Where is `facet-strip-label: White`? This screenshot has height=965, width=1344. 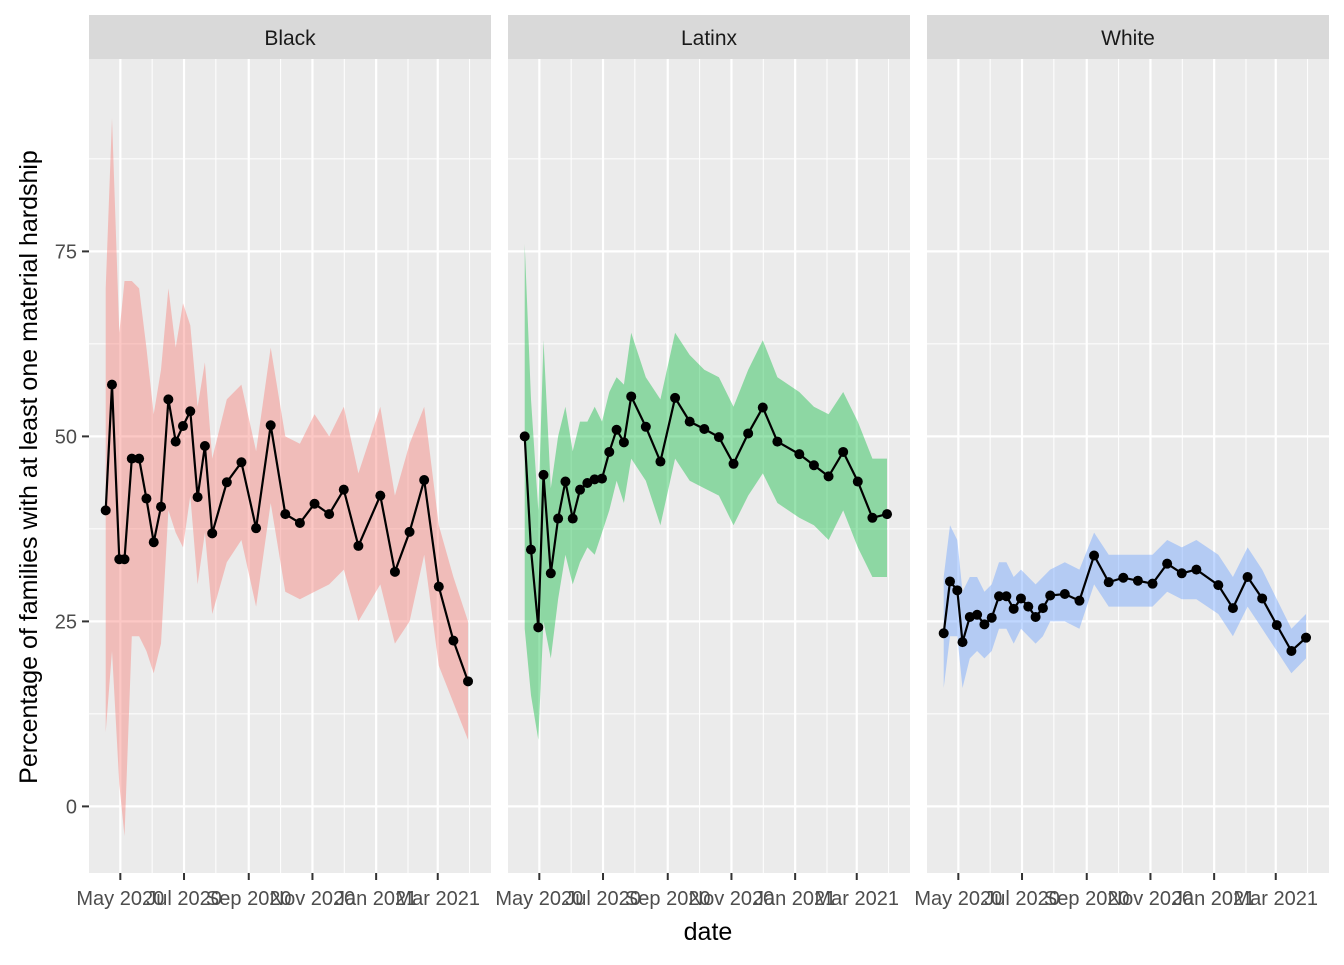 facet-strip-label: White is located at coordinates (1128, 38).